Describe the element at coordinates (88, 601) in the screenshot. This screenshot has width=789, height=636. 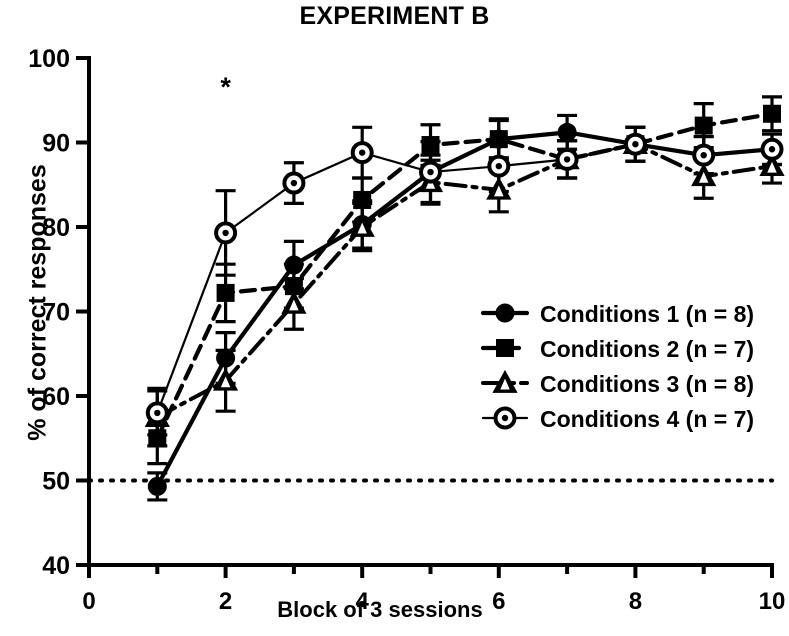
I see `x-tick-label: 0` at that location.